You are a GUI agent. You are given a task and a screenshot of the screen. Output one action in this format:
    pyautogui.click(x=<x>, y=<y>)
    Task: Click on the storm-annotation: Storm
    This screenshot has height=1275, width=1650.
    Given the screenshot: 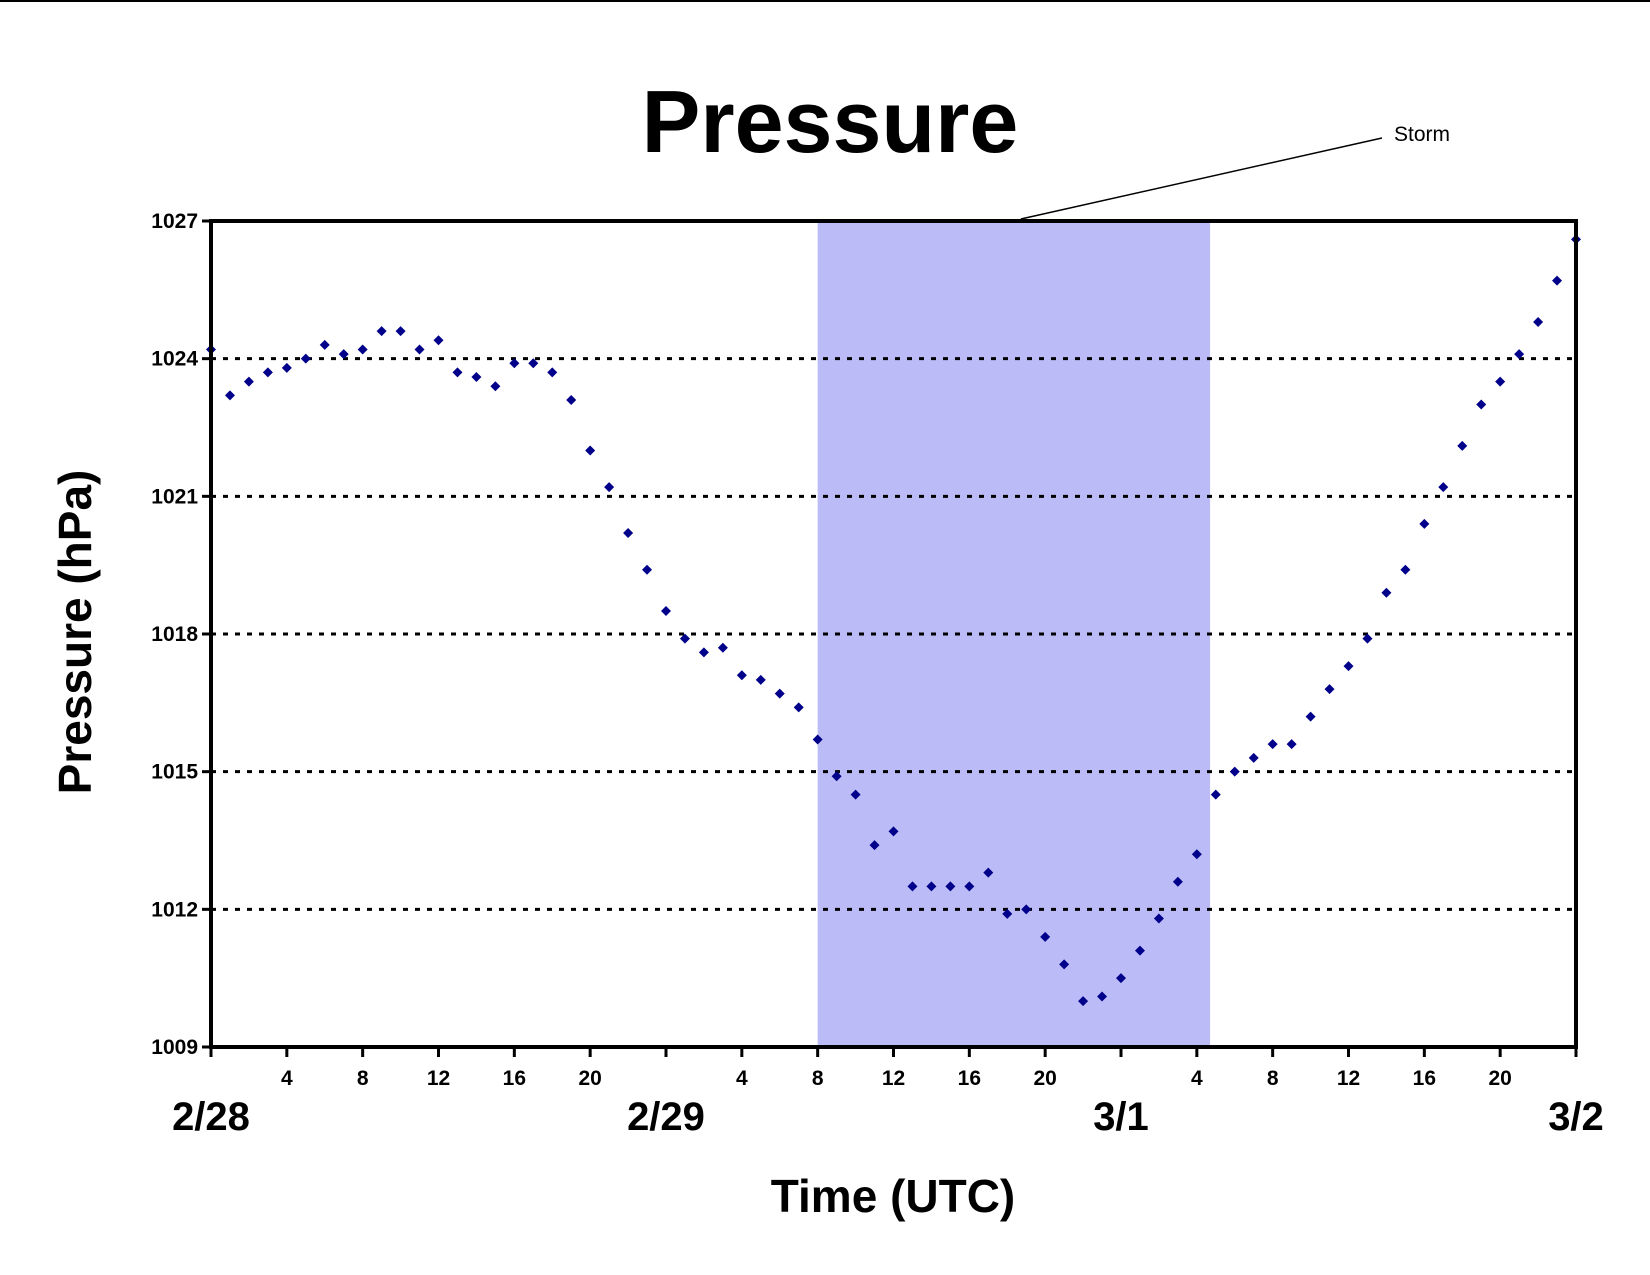 What is the action you would take?
    pyautogui.click(x=1235, y=171)
    